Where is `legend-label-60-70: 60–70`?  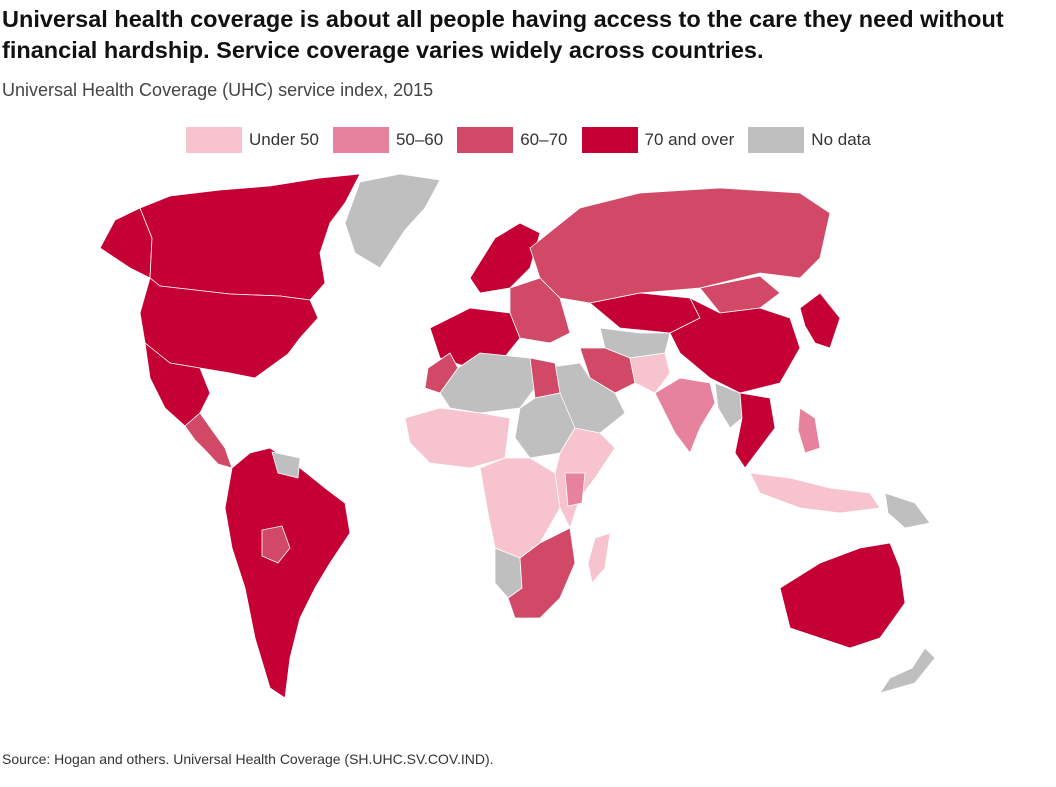 legend-label-60-70: 60–70 is located at coordinates (544, 139).